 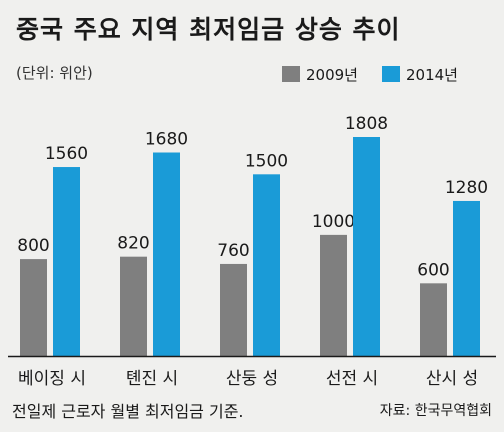 What do you see at coordinates (466, 188) in the screenshot?
I see `value-label-2014-4: 1280` at bounding box center [466, 188].